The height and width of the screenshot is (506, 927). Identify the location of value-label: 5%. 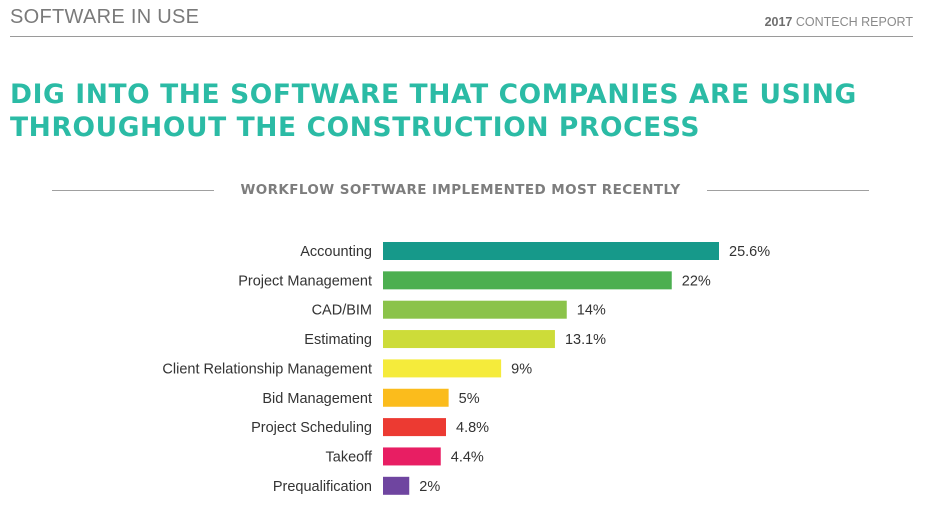
(469, 399).